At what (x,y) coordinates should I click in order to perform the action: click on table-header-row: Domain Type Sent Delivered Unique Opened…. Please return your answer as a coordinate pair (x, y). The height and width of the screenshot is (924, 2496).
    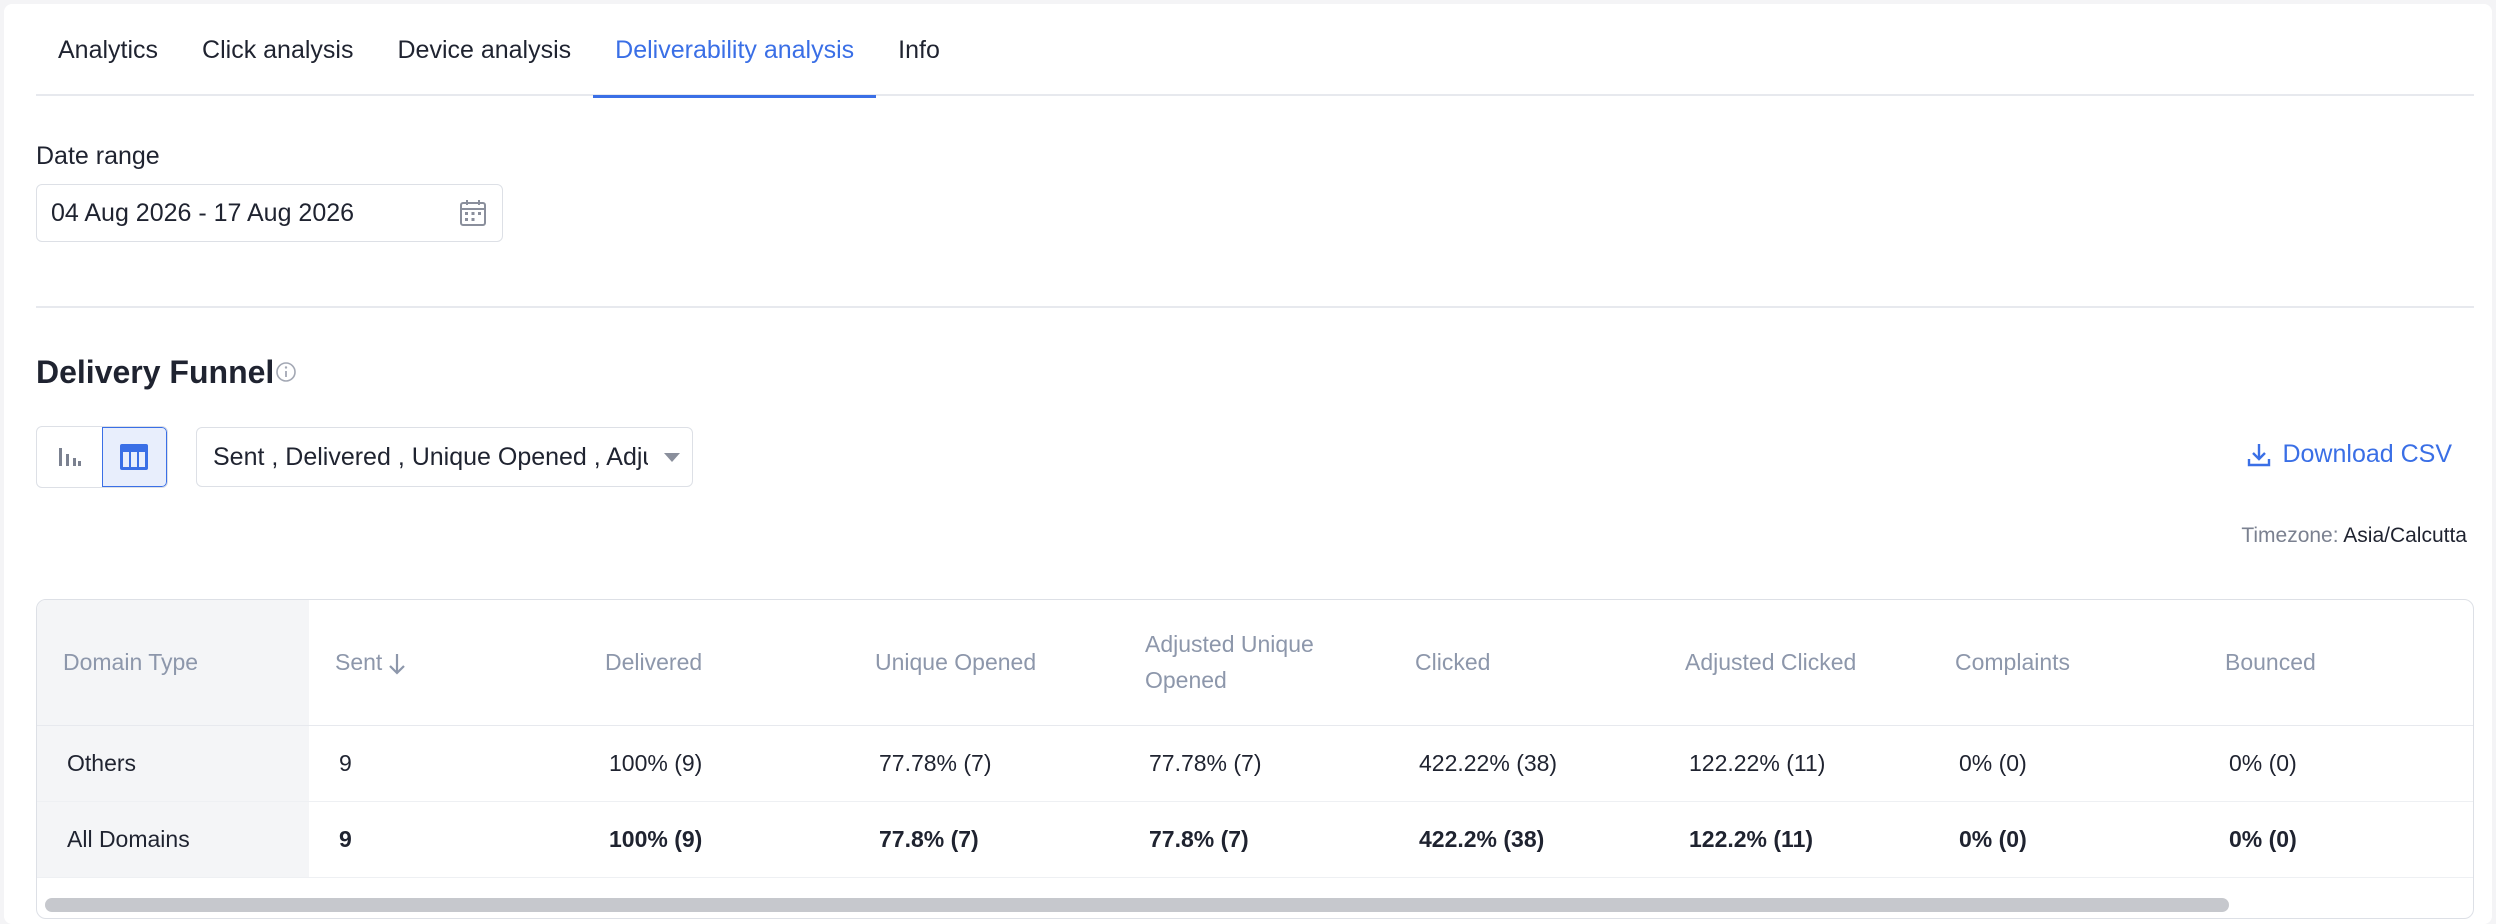
    Looking at the image, I should click on (1255, 663).